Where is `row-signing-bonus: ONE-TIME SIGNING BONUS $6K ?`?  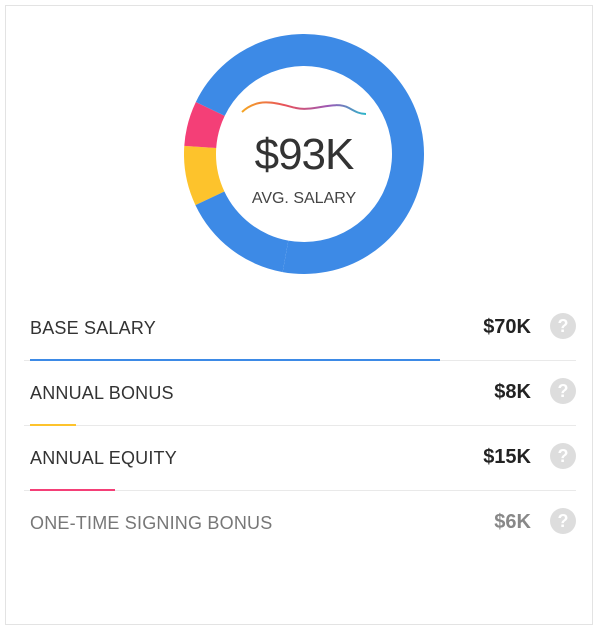 row-signing-bonus: ONE-TIME SIGNING BONUS $6K ? is located at coordinates (300, 523).